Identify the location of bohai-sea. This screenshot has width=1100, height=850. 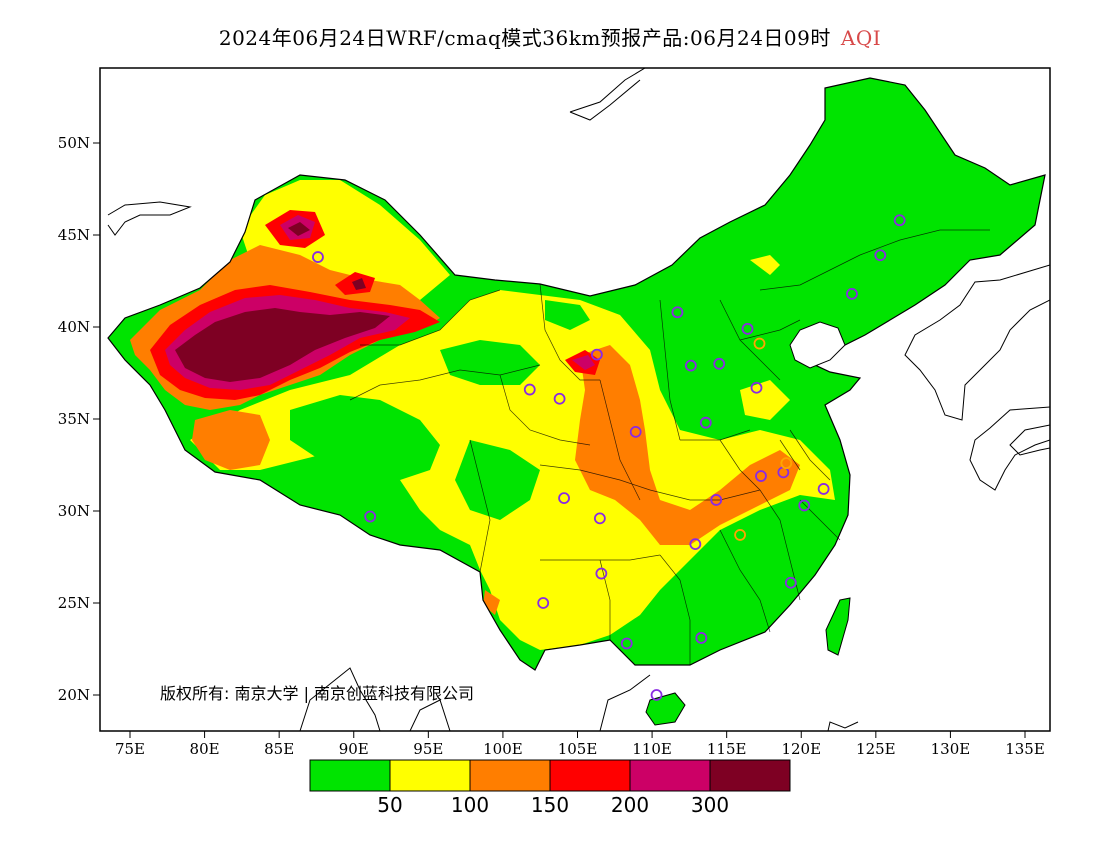
(817, 345).